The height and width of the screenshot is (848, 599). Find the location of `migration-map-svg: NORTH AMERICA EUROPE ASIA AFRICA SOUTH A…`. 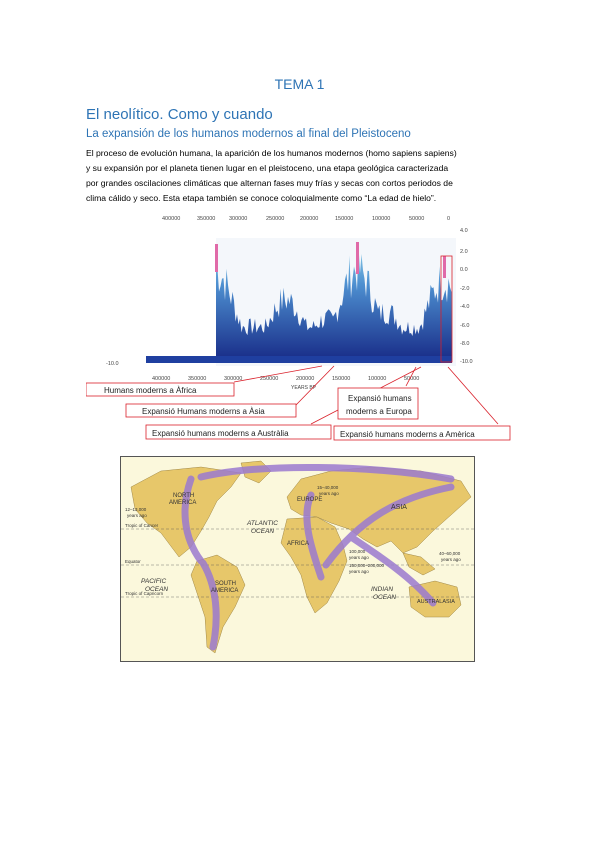

migration-map-svg: NORTH AMERICA EUROPE ASIA AFRICA SOUTH A… is located at coordinates (297, 559).